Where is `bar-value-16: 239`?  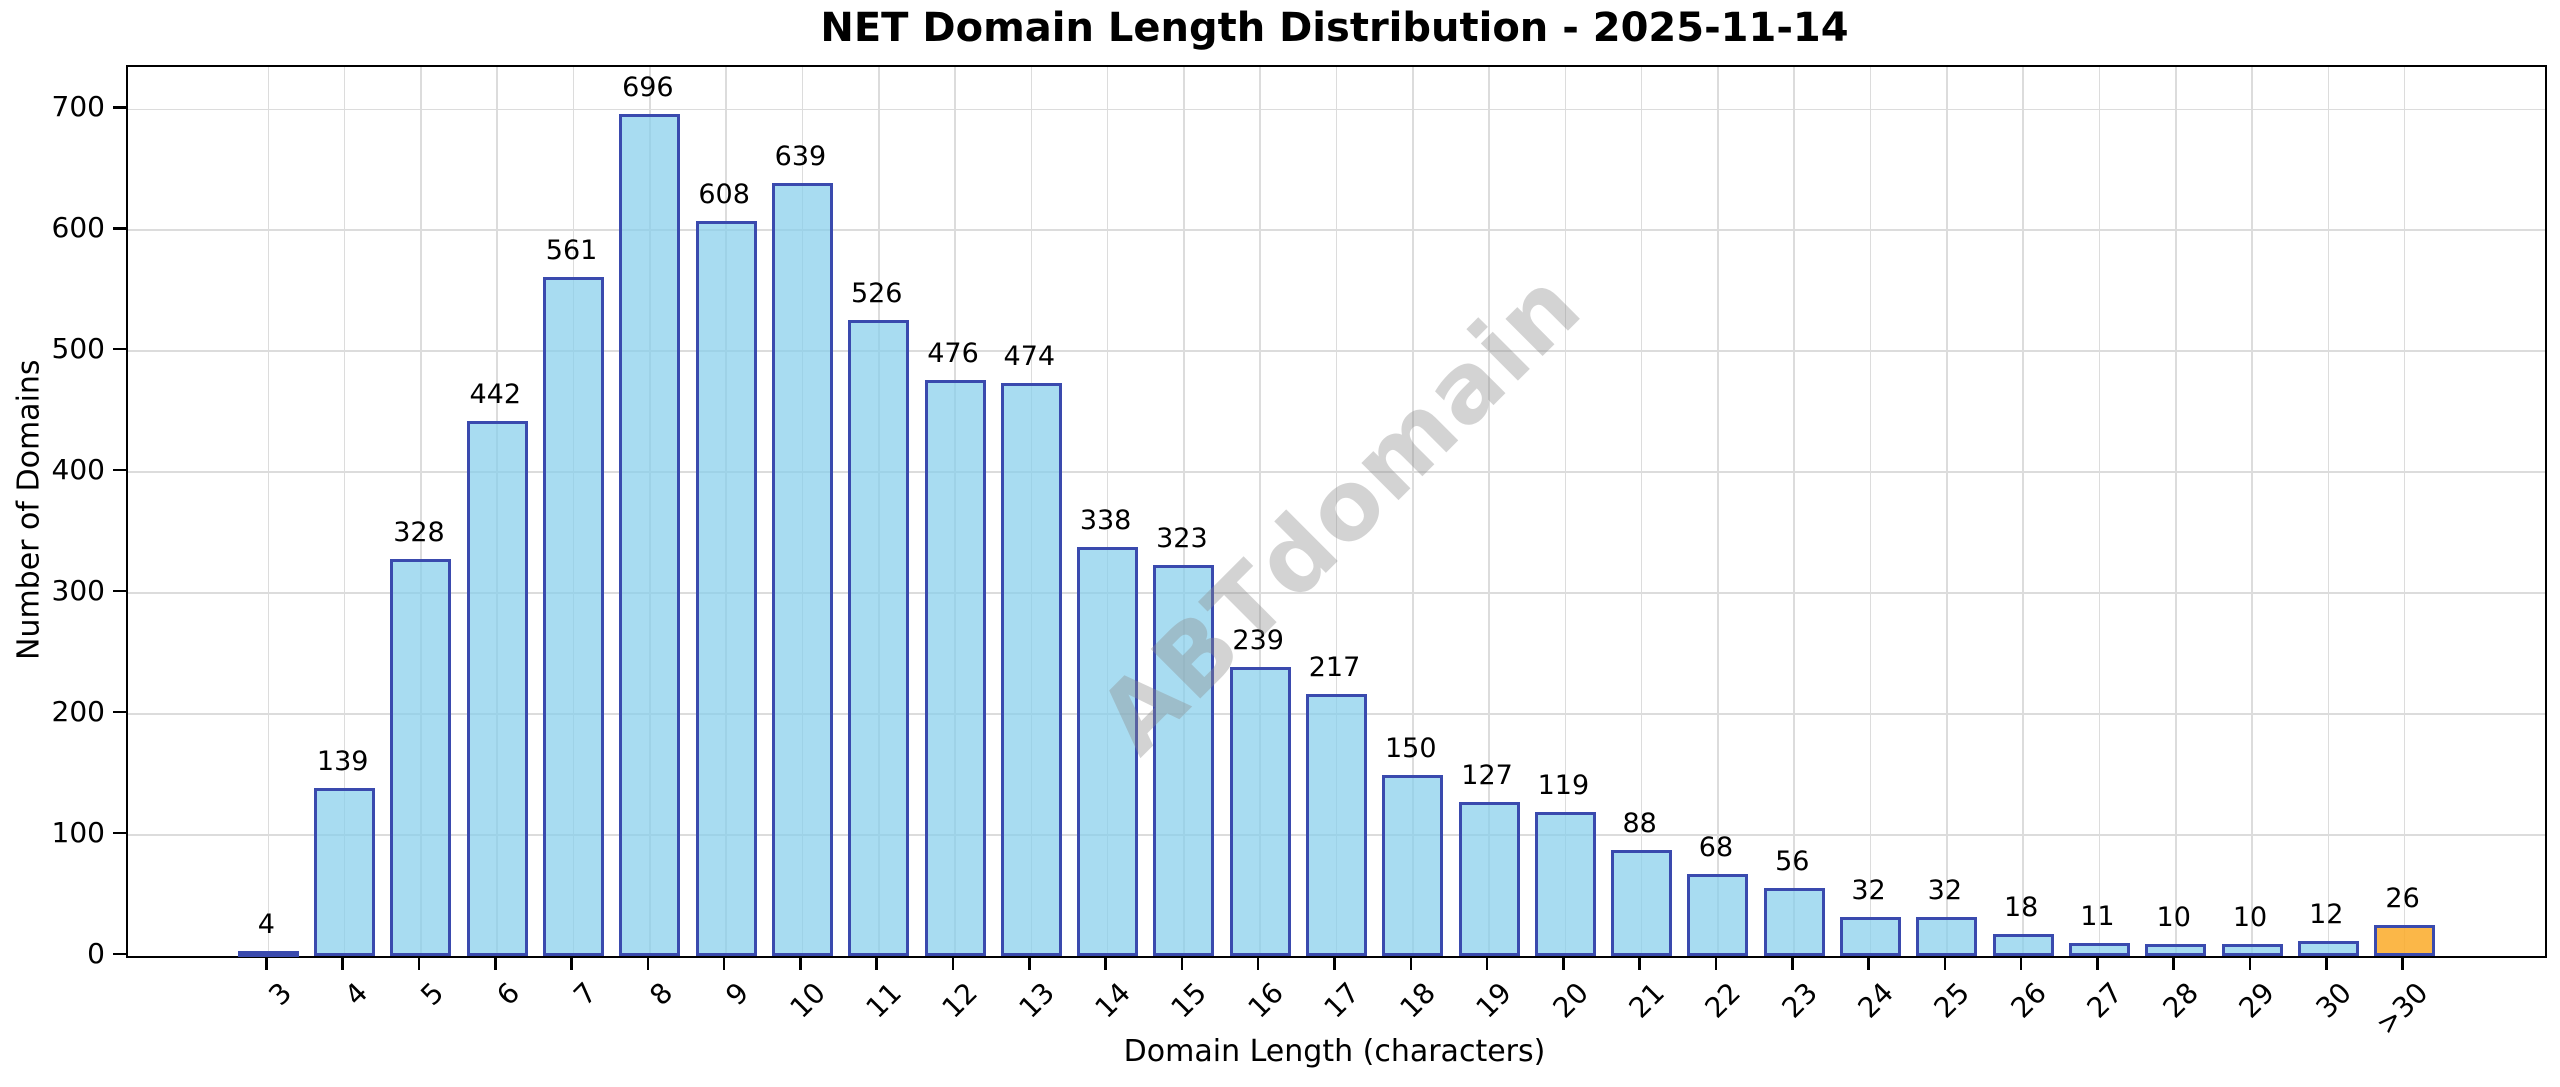
bar-value-16: 239 is located at coordinates (1258, 640).